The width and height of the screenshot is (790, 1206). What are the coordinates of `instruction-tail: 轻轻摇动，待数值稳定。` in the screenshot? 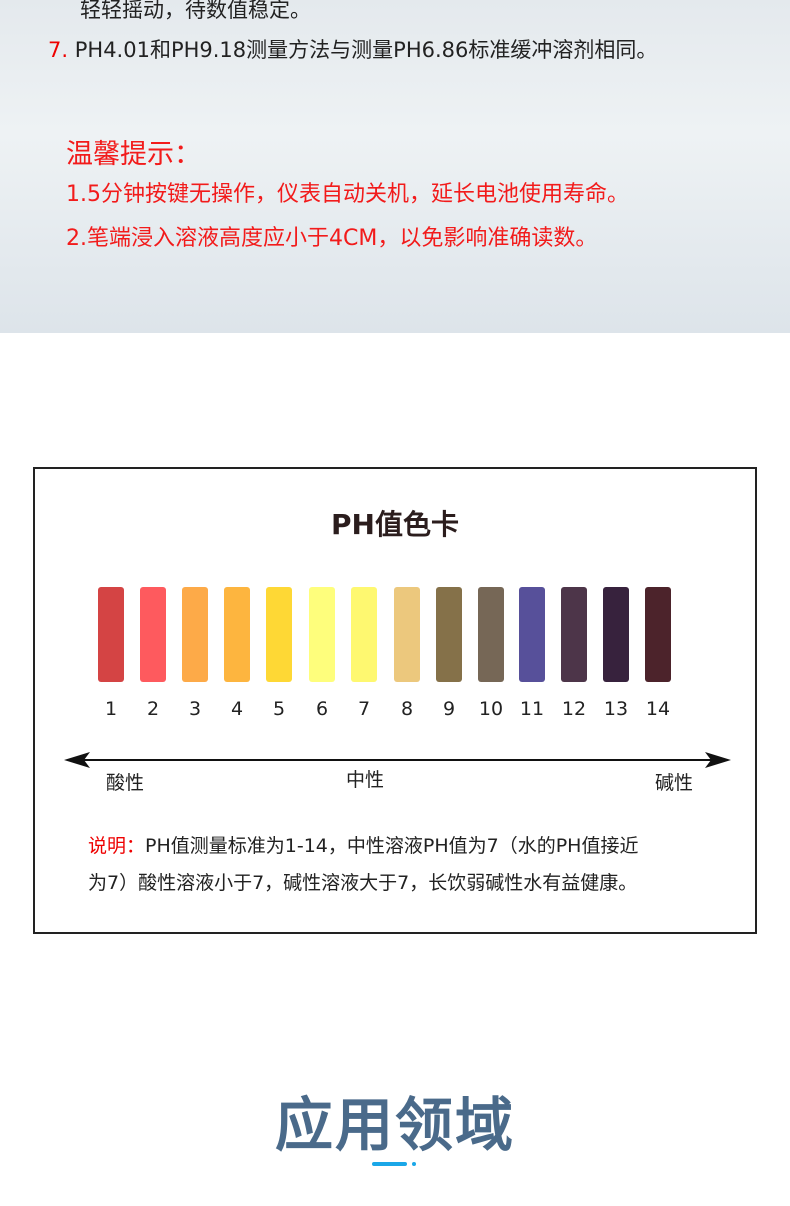 It's located at (195, 11).